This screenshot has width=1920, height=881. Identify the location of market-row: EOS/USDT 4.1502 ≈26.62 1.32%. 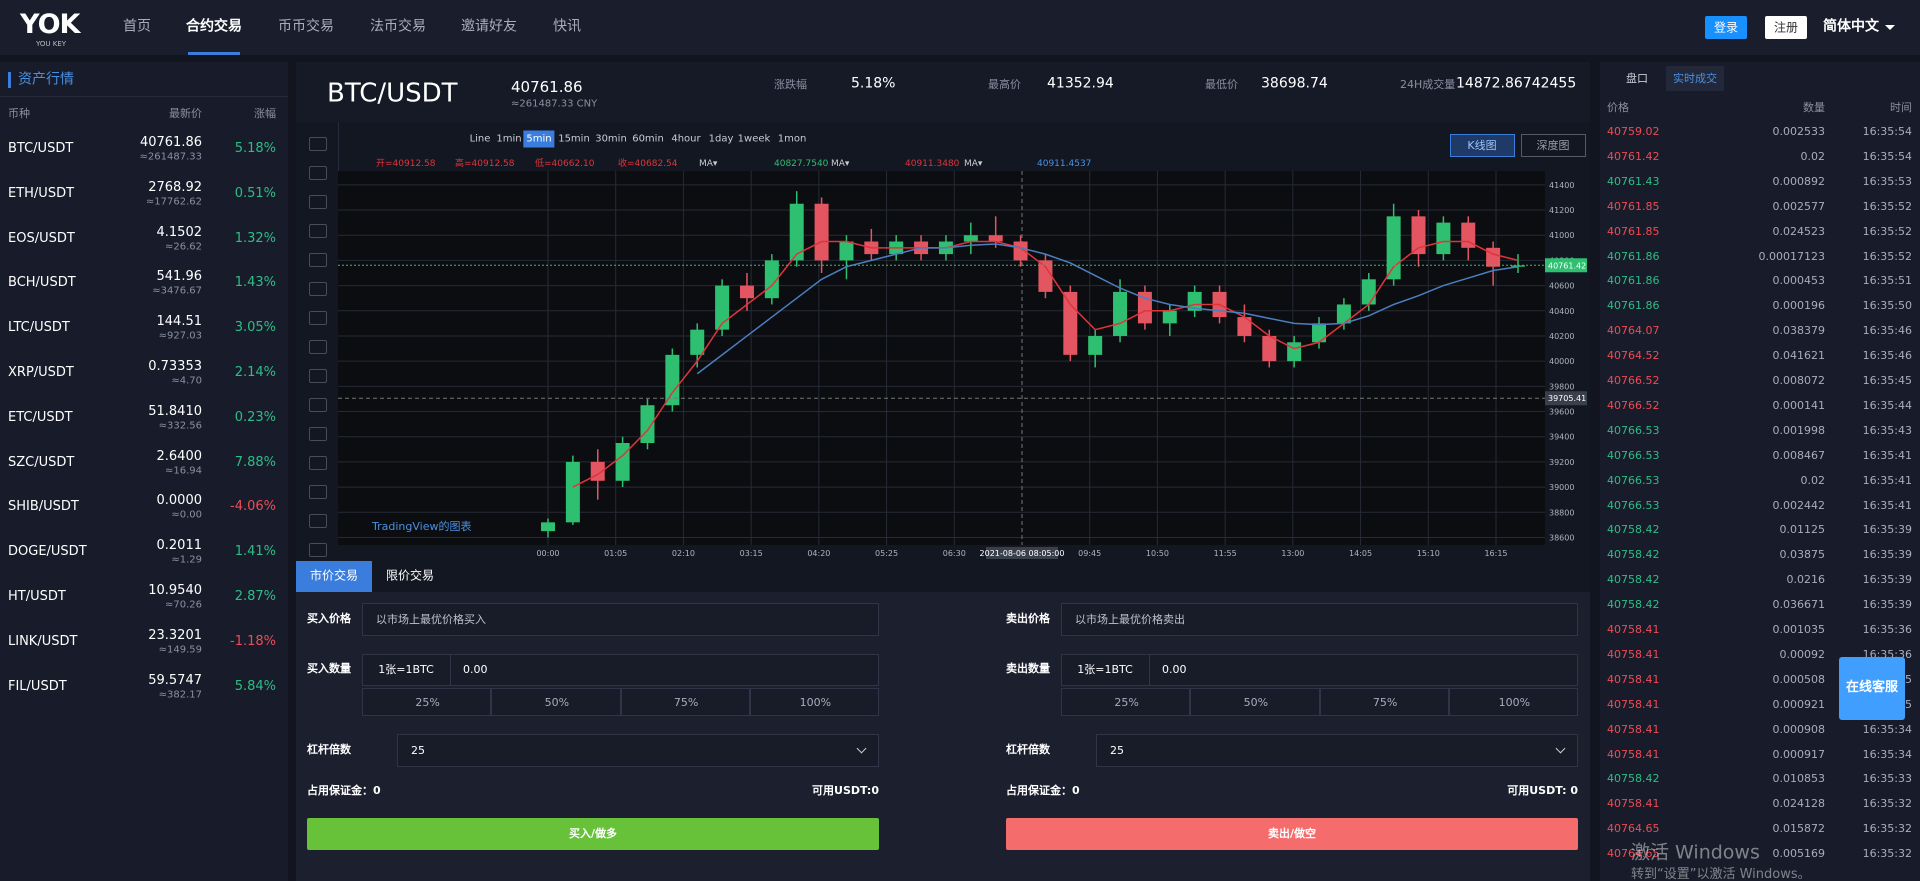
(144, 239).